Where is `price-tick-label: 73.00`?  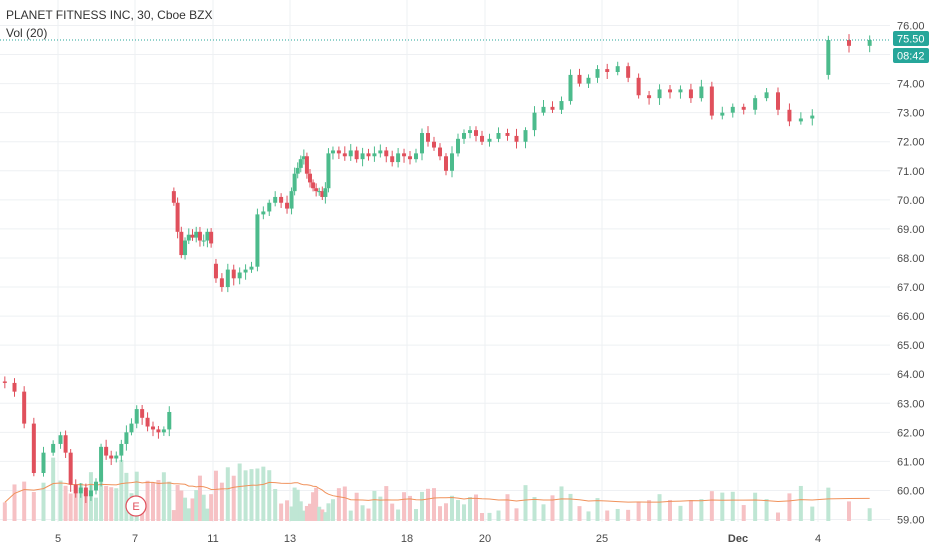 price-tick-label: 73.00 is located at coordinates (911, 114).